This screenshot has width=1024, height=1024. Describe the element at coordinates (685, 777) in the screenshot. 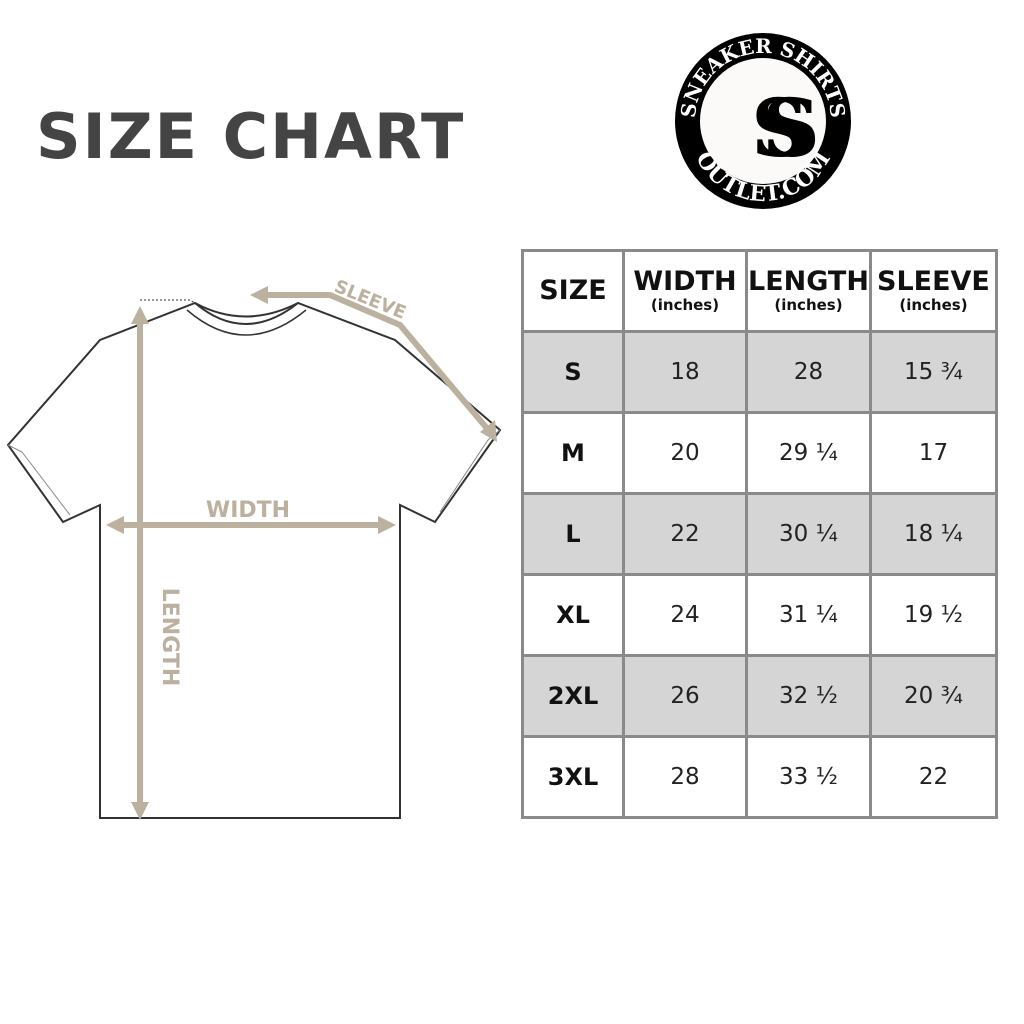

I see `cell-width: 28` at that location.